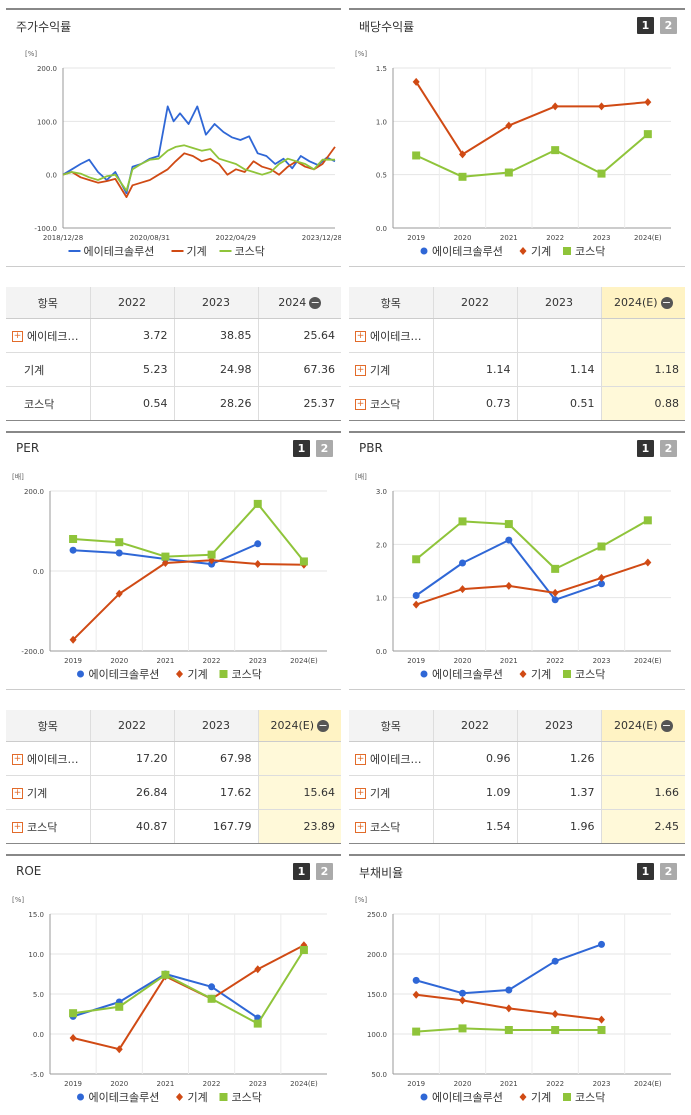  Describe the element at coordinates (132, 826) in the screenshot. I see `value-cell: 40.87` at that location.